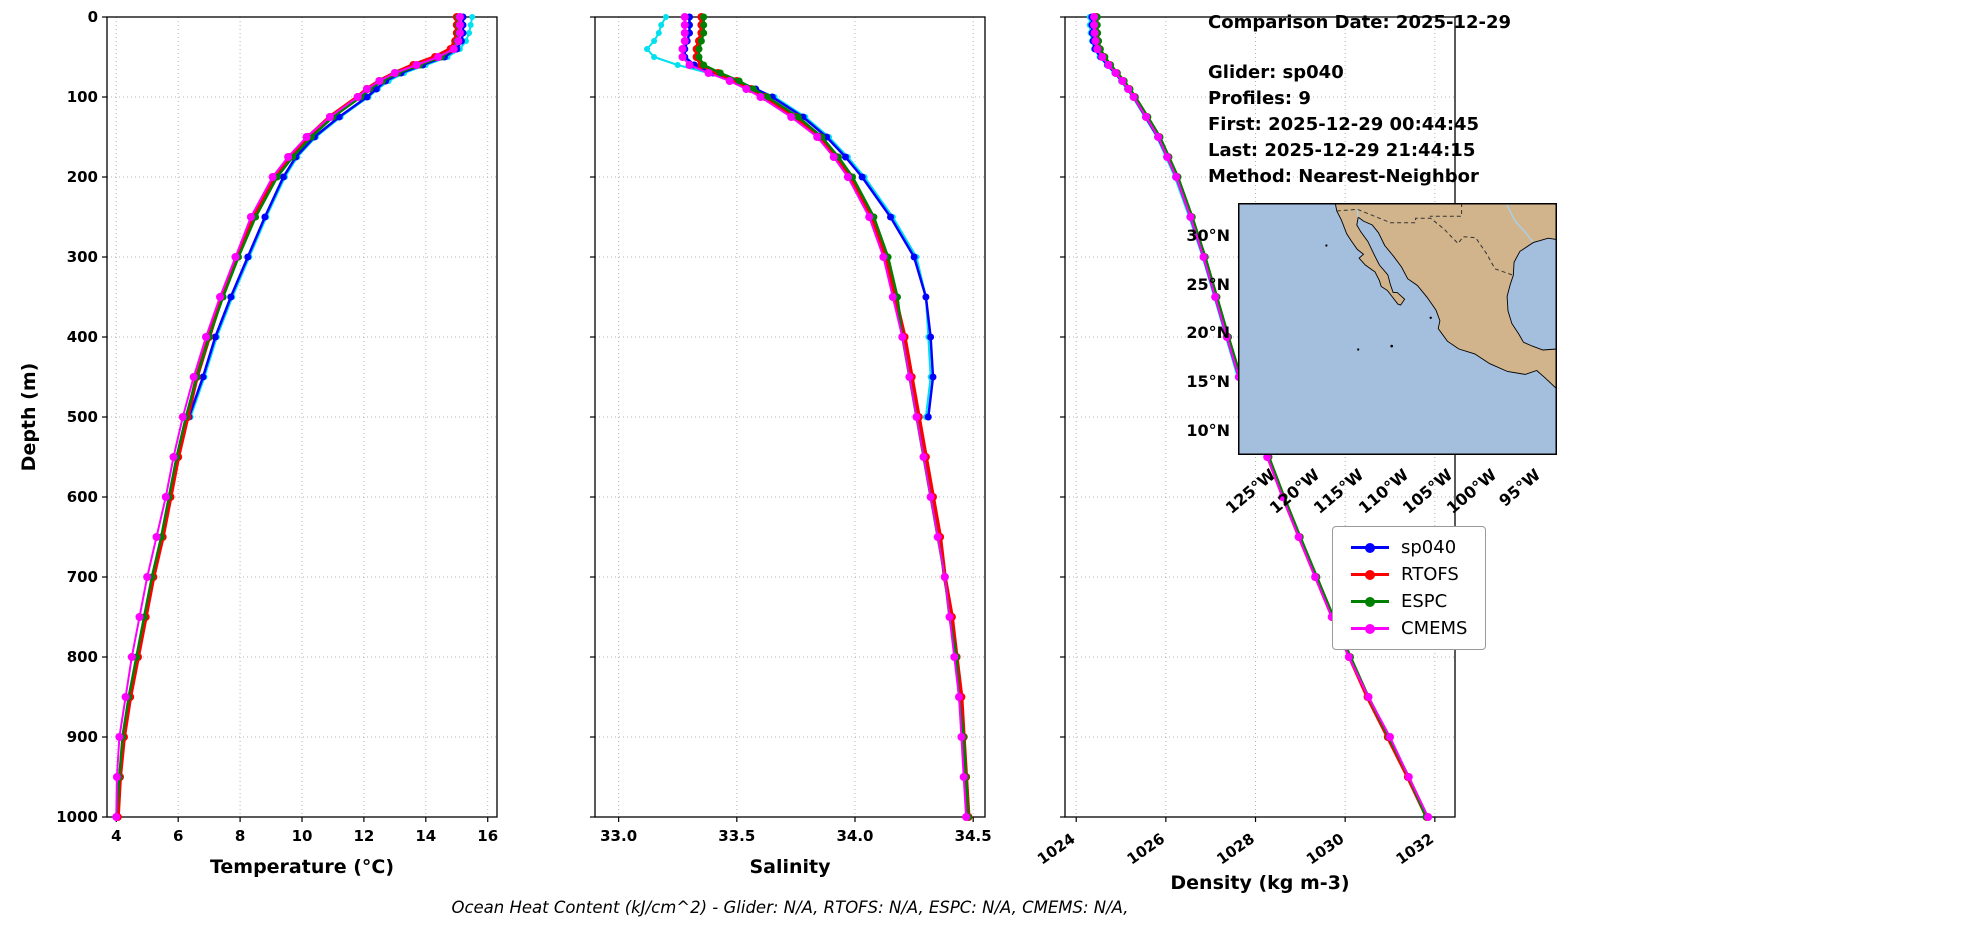 The image size is (1978, 934). I want to click on svg-text: Depth (m), so click(29, 417).